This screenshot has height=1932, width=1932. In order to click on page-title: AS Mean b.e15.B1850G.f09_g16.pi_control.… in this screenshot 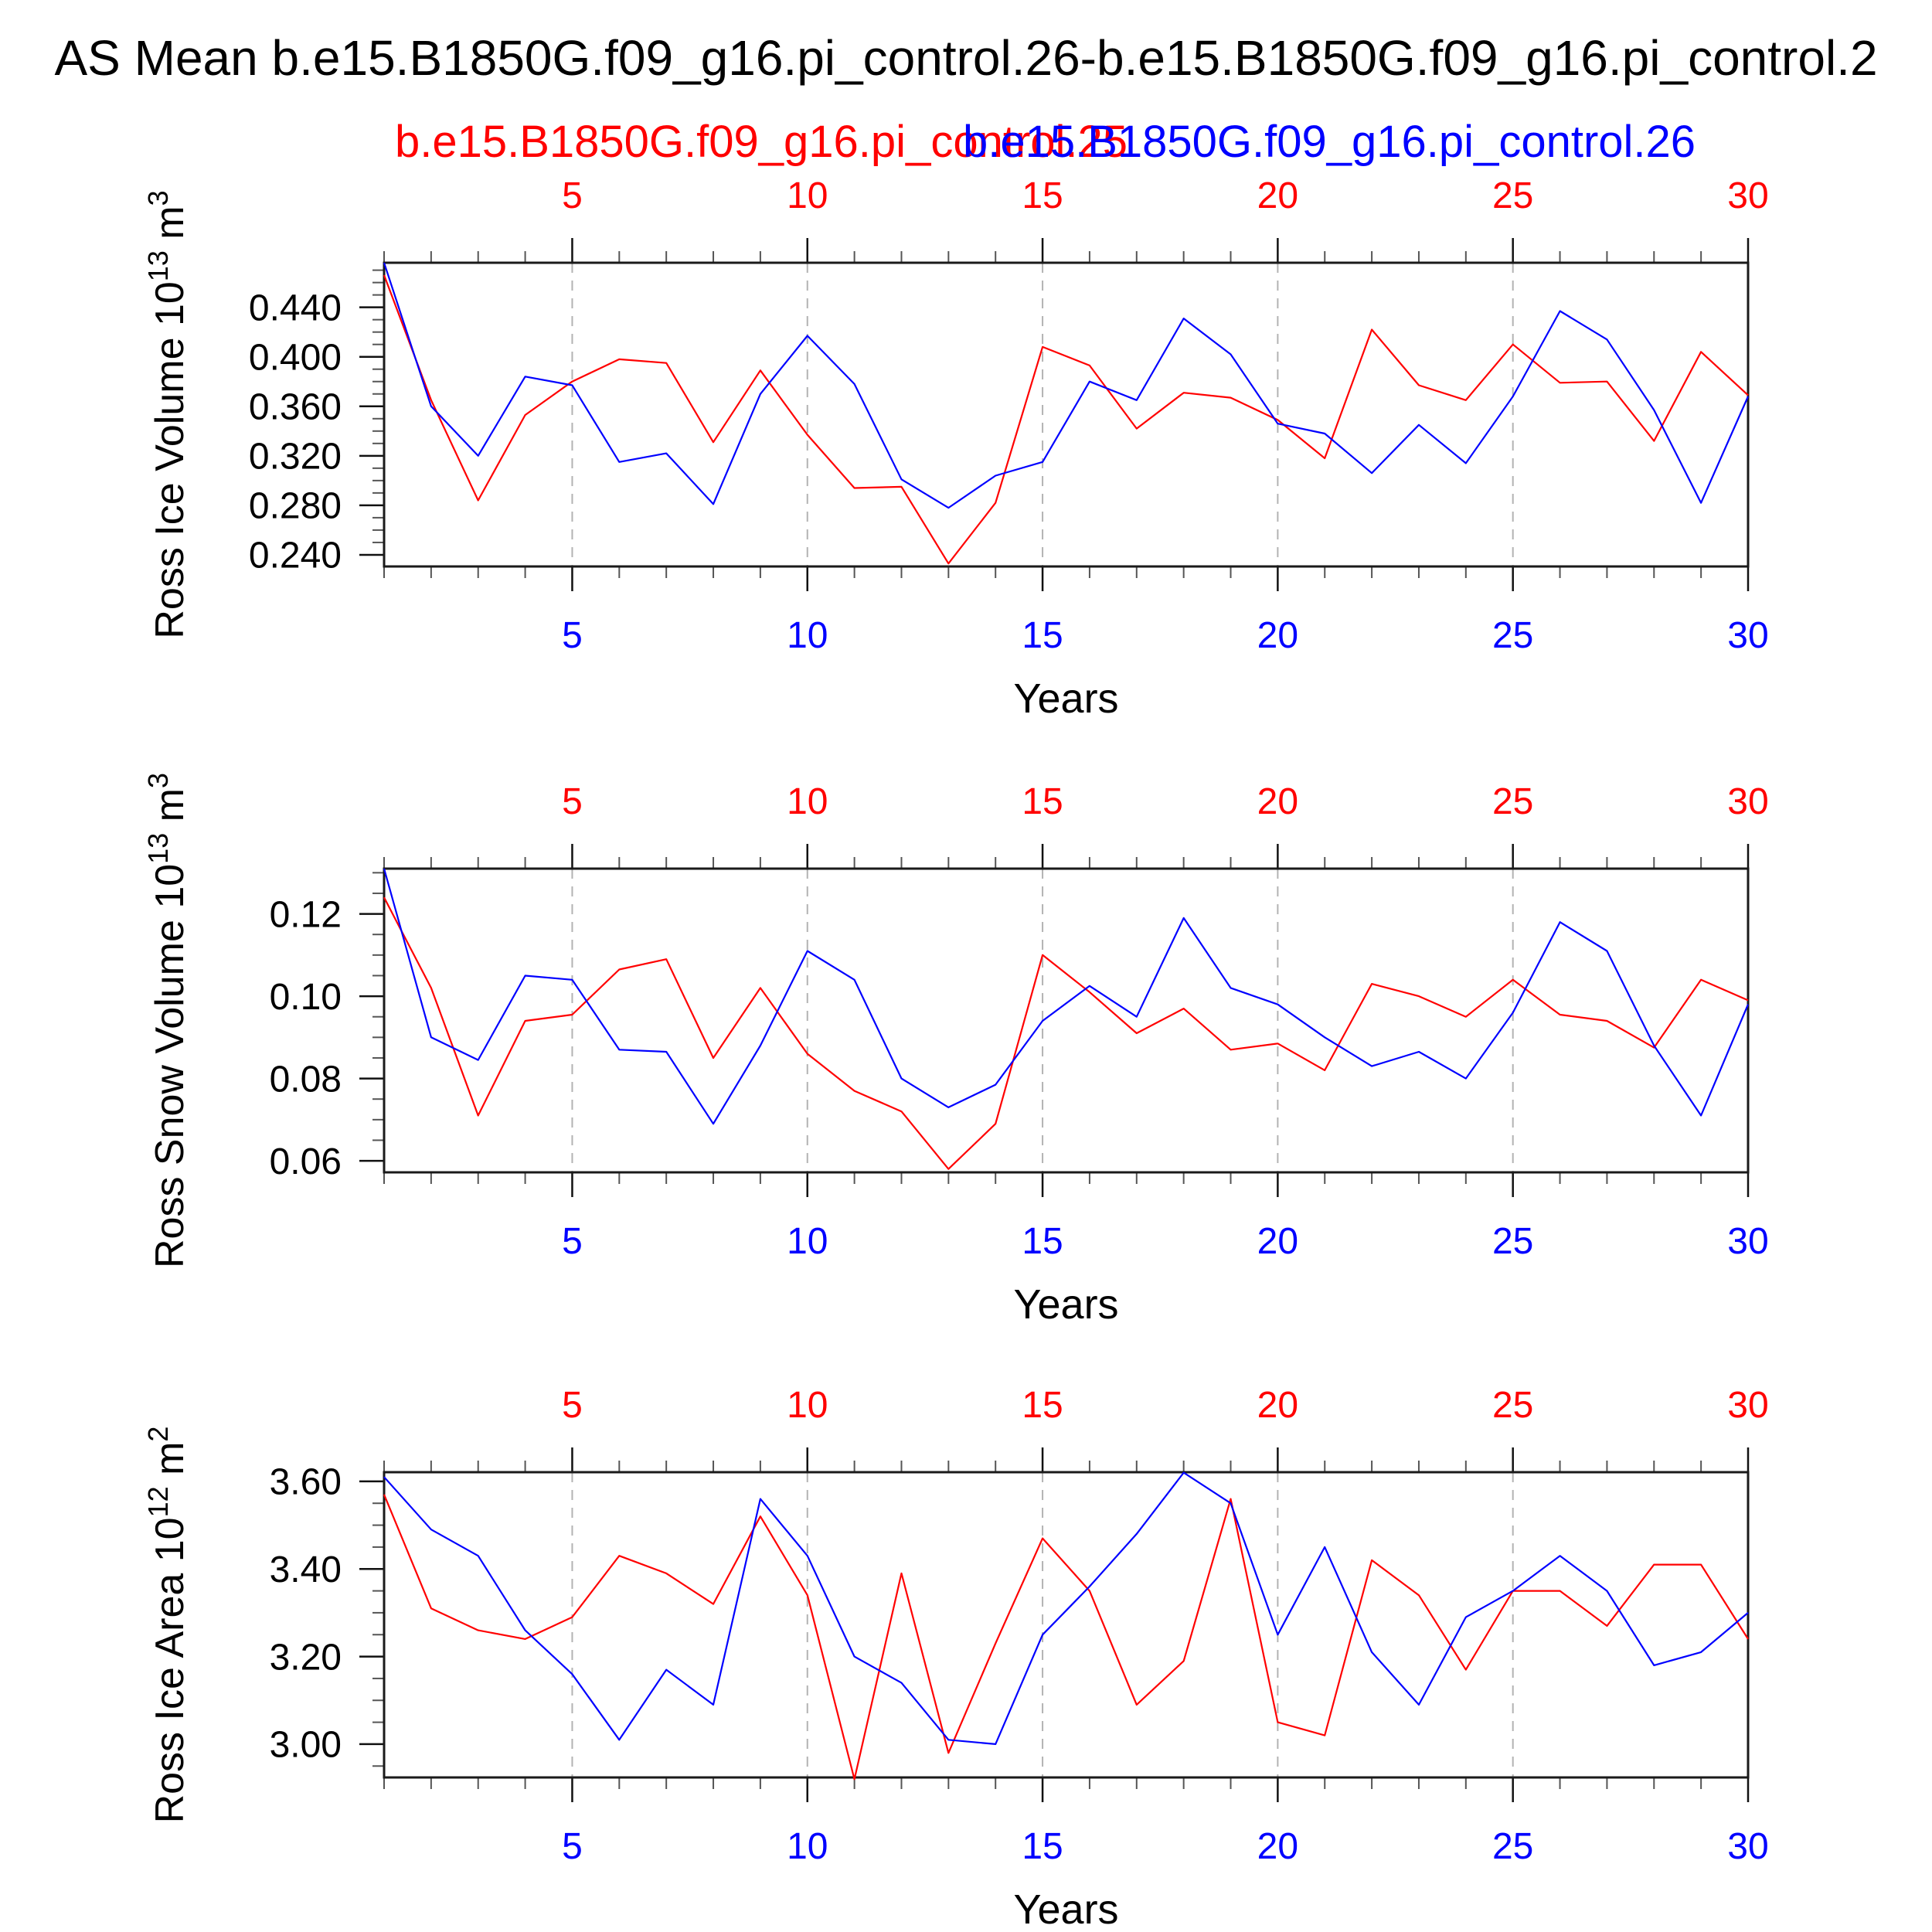, I will do `click(966, 58)`.